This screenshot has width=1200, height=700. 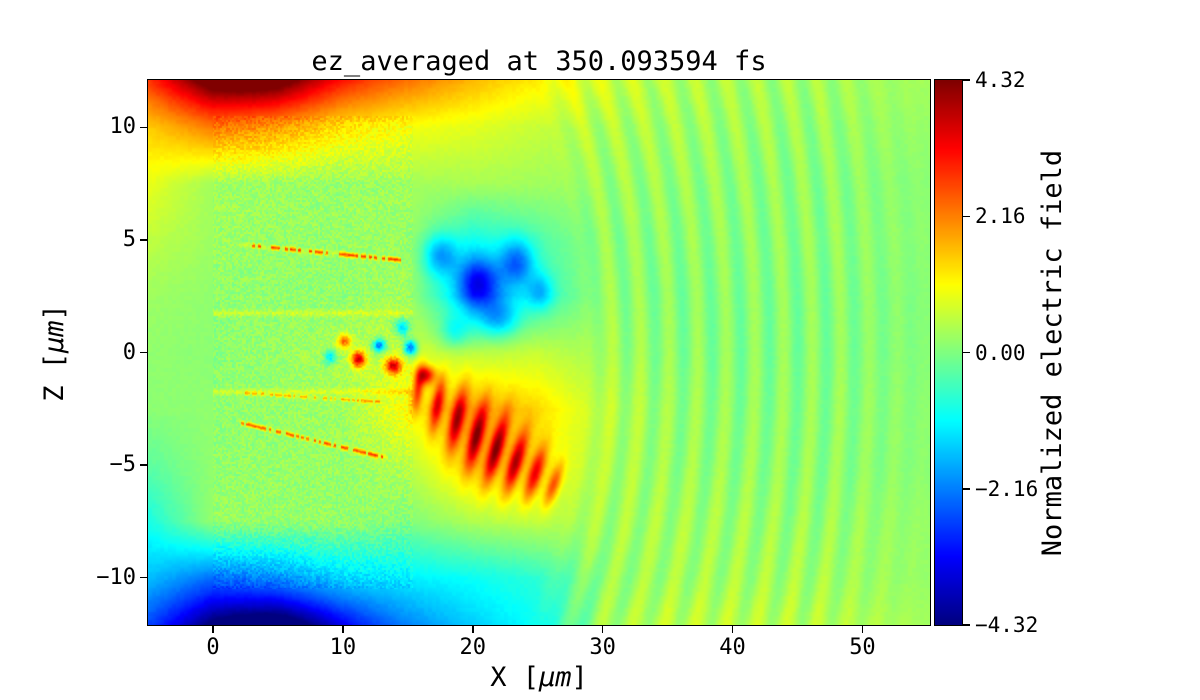 I want to click on colorbar-tick-label: −4.32, so click(x=1007, y=625).